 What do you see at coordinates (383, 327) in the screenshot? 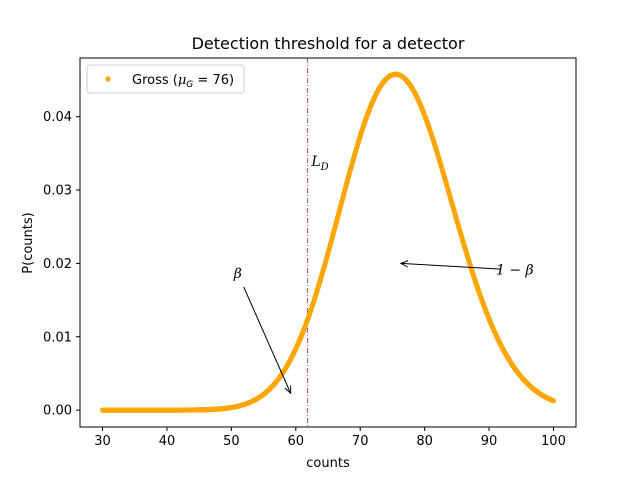
I see `annotations-group: β 1 − β` at bounding box center [383, 327].